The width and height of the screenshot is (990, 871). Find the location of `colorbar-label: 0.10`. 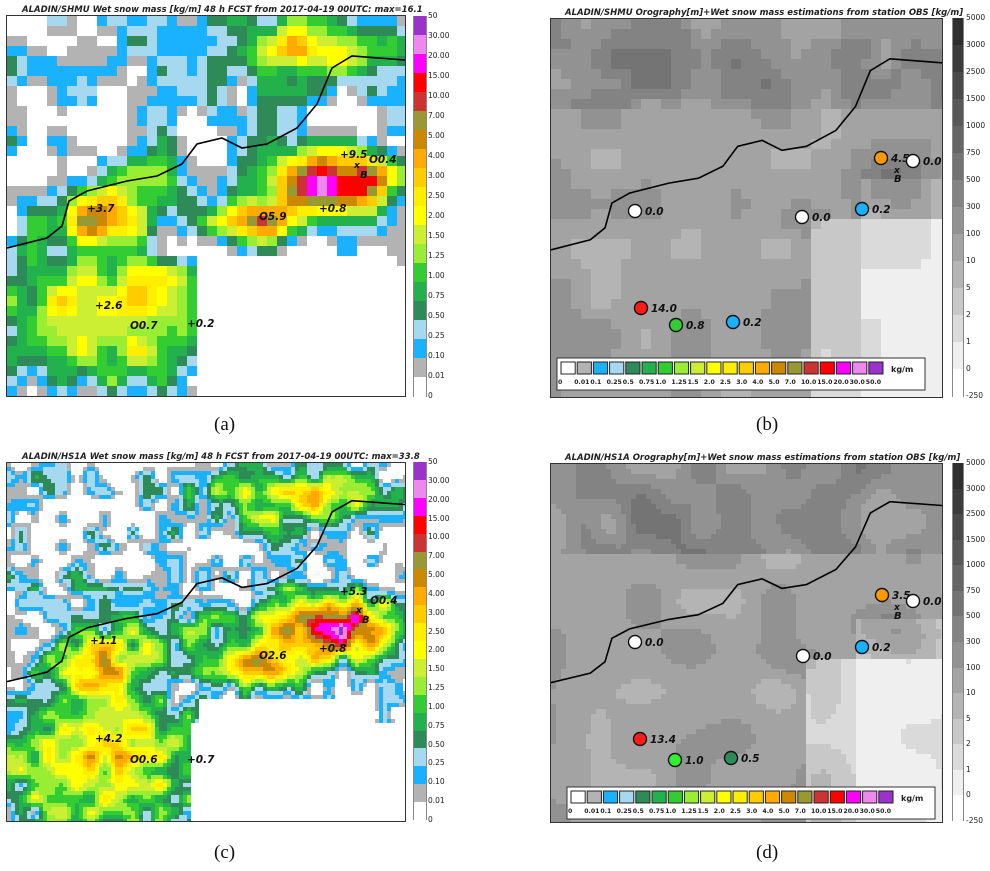

colorbar-label: 0.10 is located at coordinates (436, 782).